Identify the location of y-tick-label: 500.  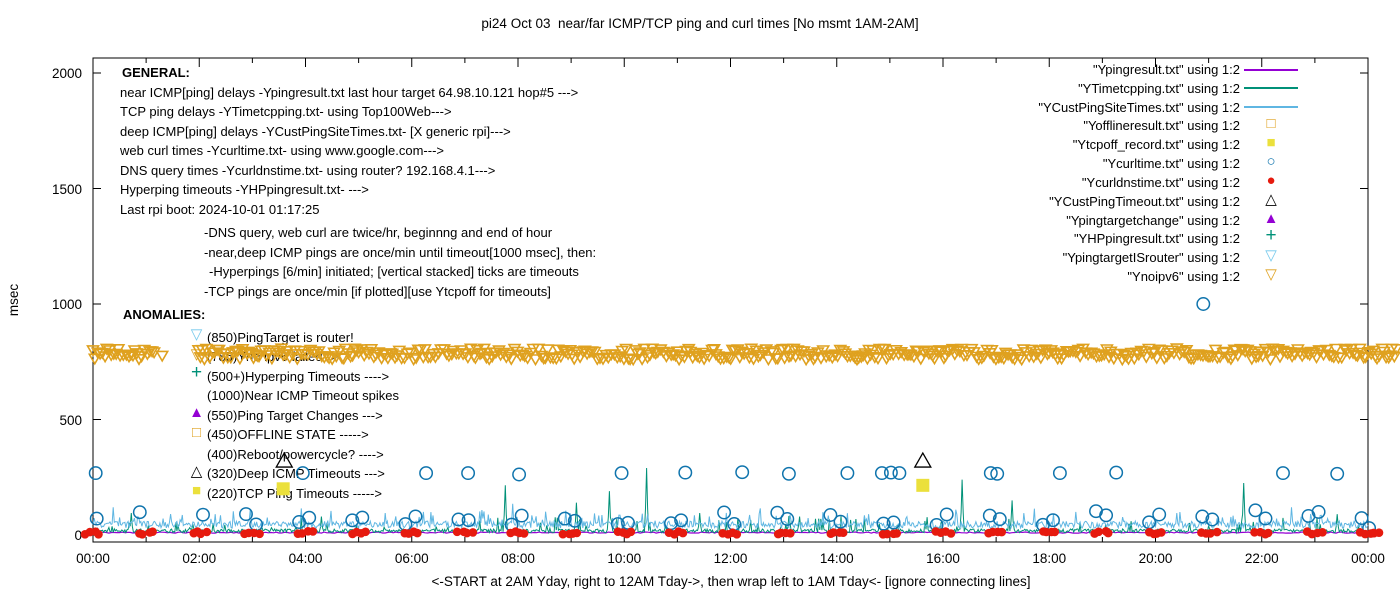
(70, 420).